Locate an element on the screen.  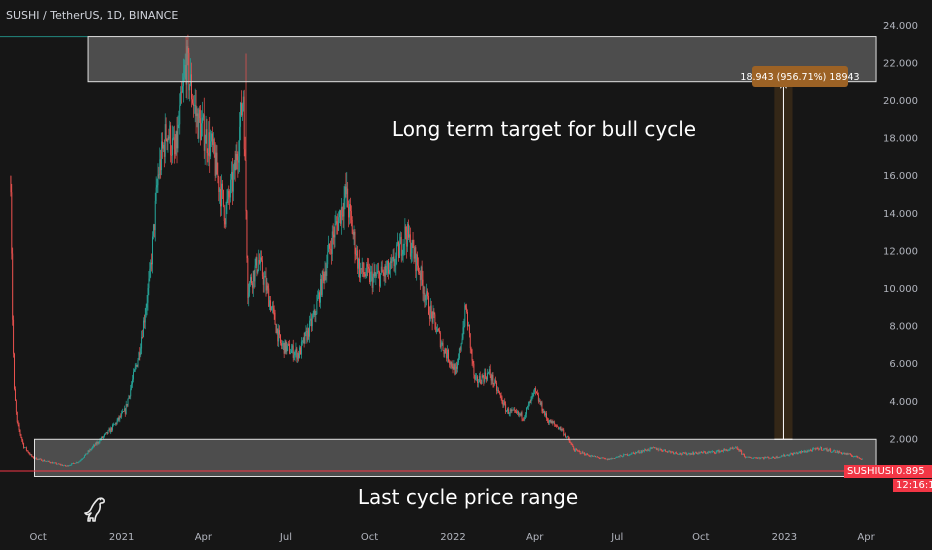
target-zone-fill is located at coordinates (482, 59).